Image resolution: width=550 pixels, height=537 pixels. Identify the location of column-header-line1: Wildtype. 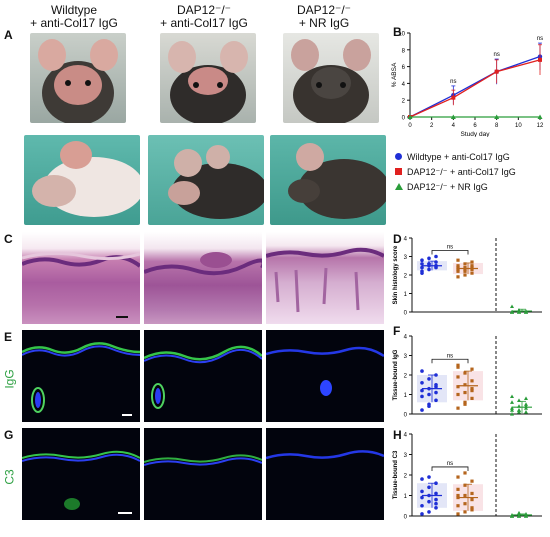
(73, 10).